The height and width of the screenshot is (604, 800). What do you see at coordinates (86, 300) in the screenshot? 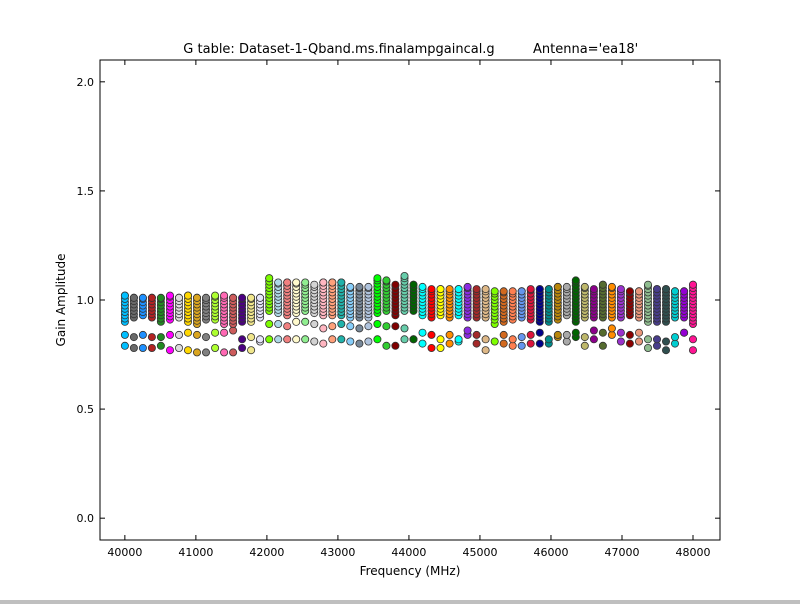
I see `y-tick-label: 1.0` at bounding box center [86, 300].